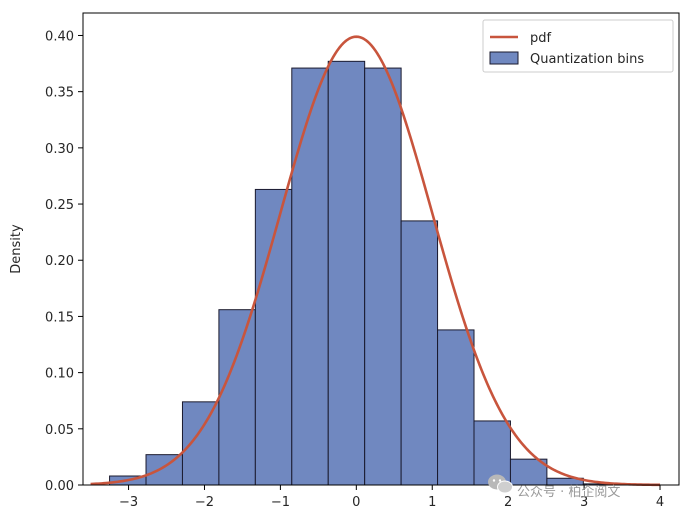 This screenshot has height=518, width=700. What do you see at coordinates (59, 374) in the screenshot?
I see `y-tick-label: 0.10` at bounding box center [59, 374].